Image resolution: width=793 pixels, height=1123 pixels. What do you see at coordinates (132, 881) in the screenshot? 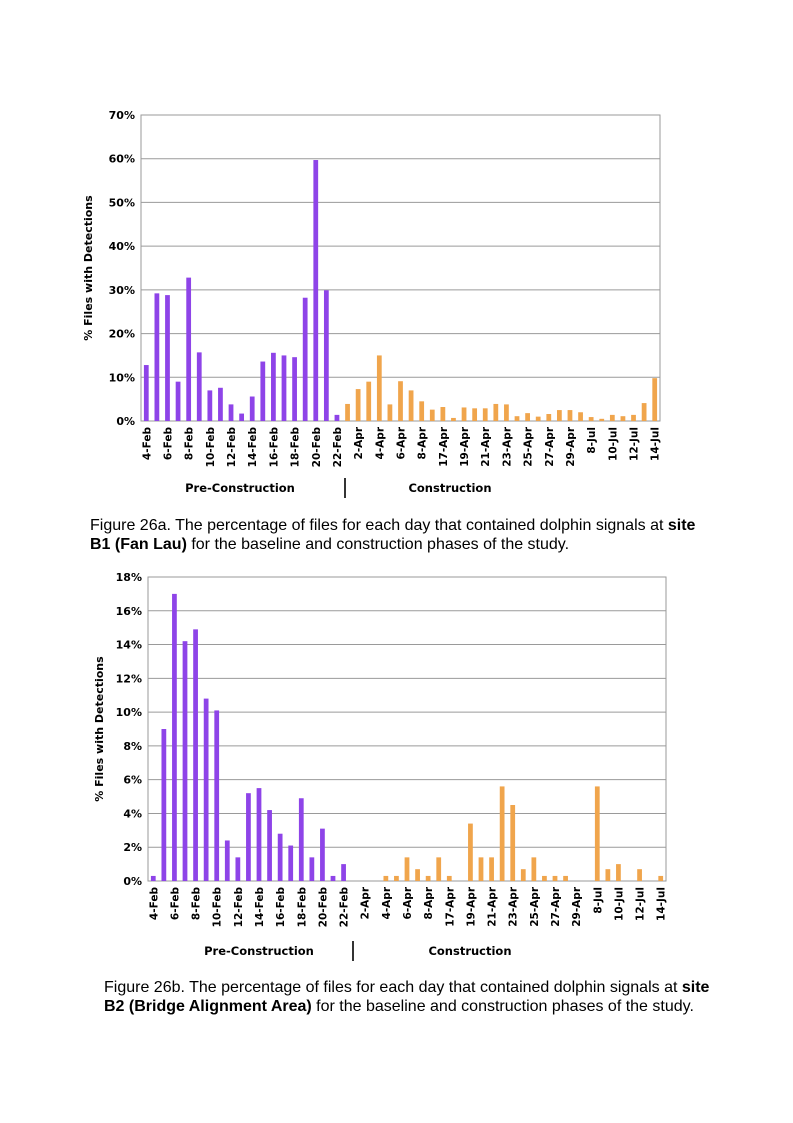
I see `y-tick-label: 0%` at bounding box center [132, 881].